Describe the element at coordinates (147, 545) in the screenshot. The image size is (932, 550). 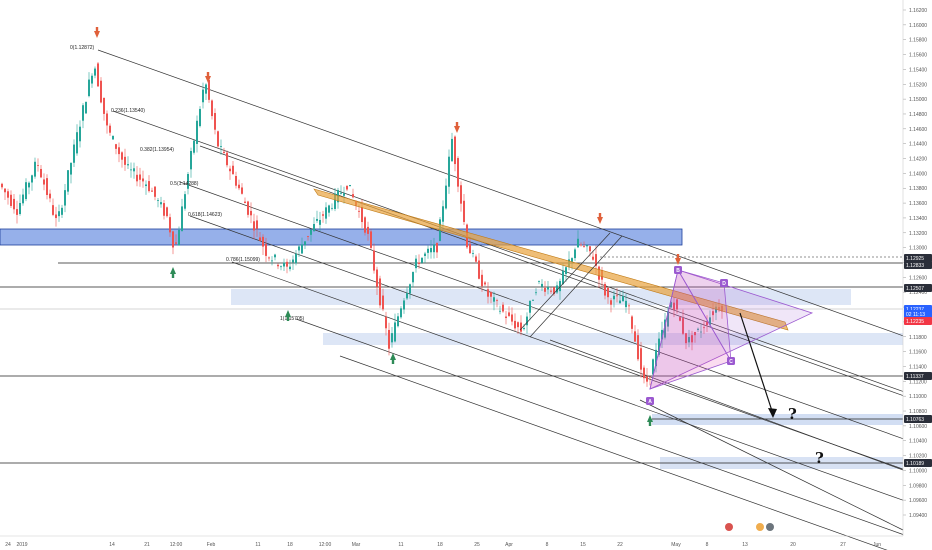
I see `x-tick-label: 21` at that location.